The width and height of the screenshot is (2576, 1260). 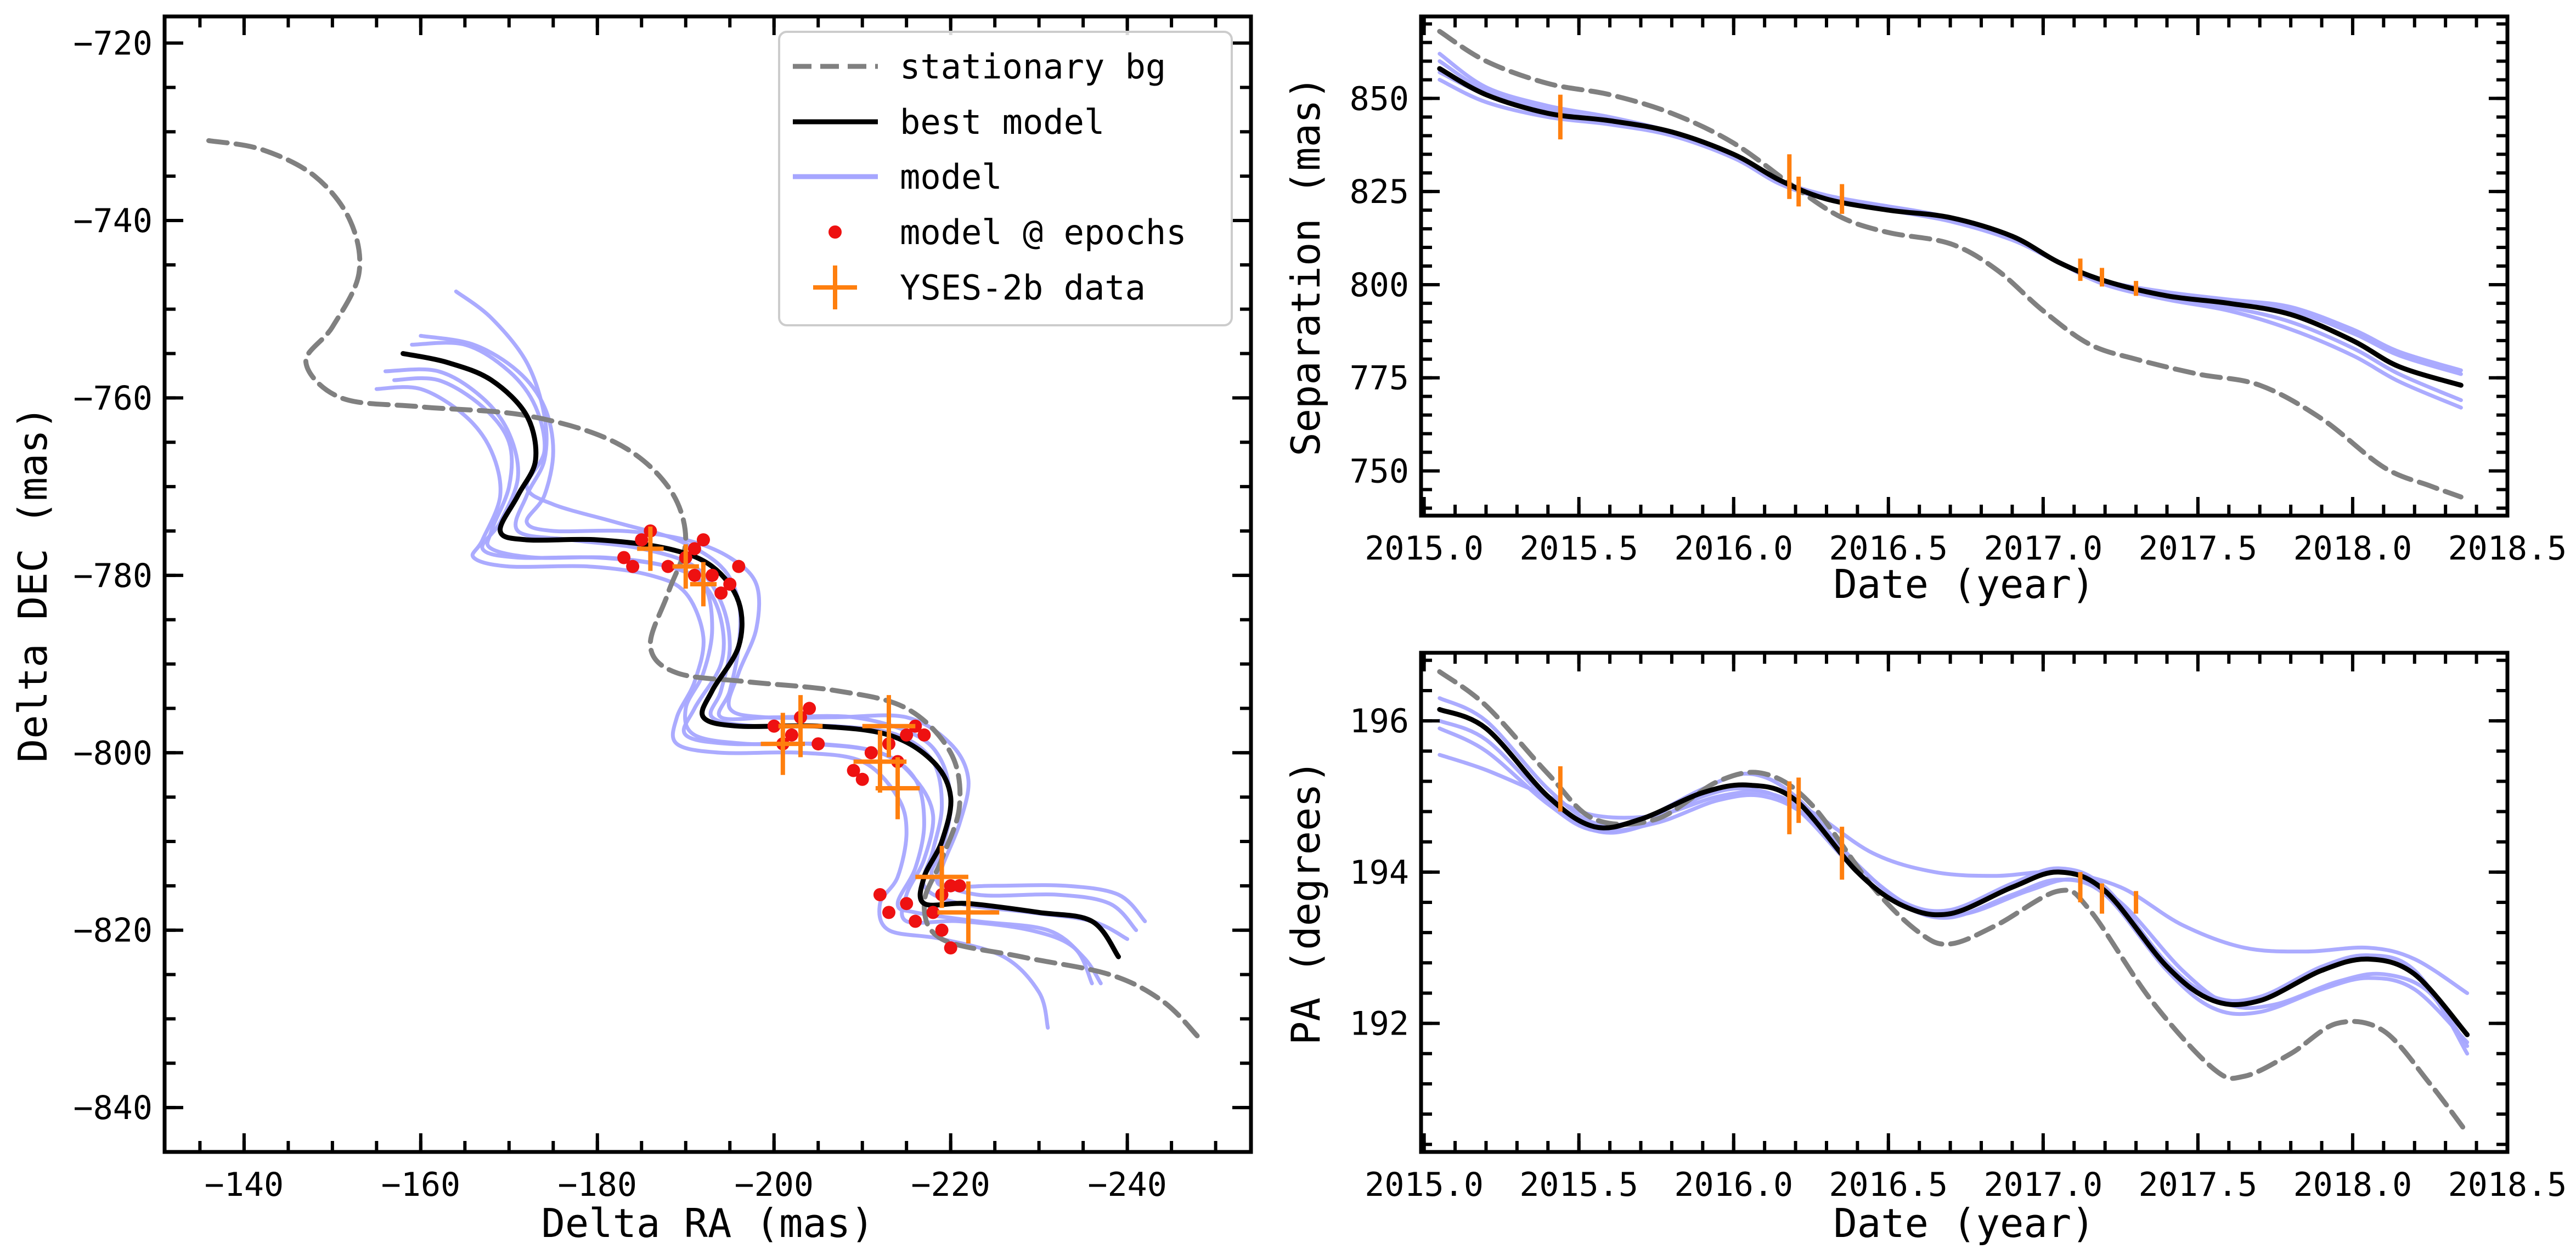 What do you see at coordinates (421, 1185) in the screenshot?
I see `x-tick-label: −160` at bounding box center [421, 1185].